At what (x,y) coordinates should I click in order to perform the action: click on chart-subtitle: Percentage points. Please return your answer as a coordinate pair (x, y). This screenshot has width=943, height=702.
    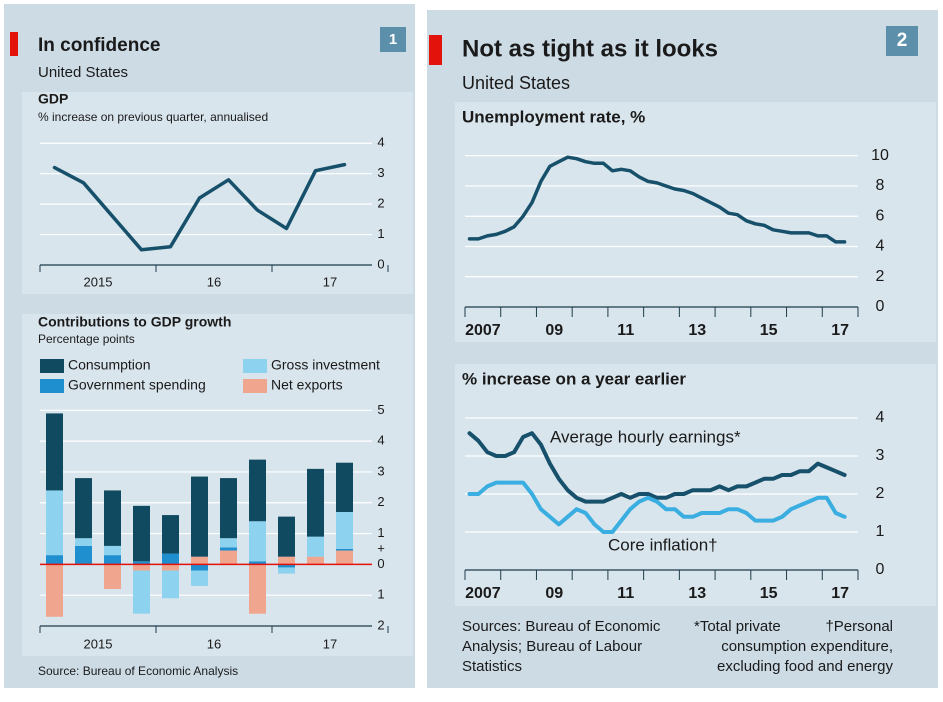
    Looking at the image, I should click on (86, 339).